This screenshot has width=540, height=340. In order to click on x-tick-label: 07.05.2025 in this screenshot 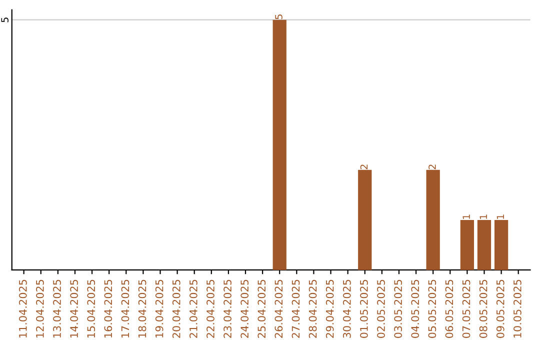, I will do `click(466, 309)`.